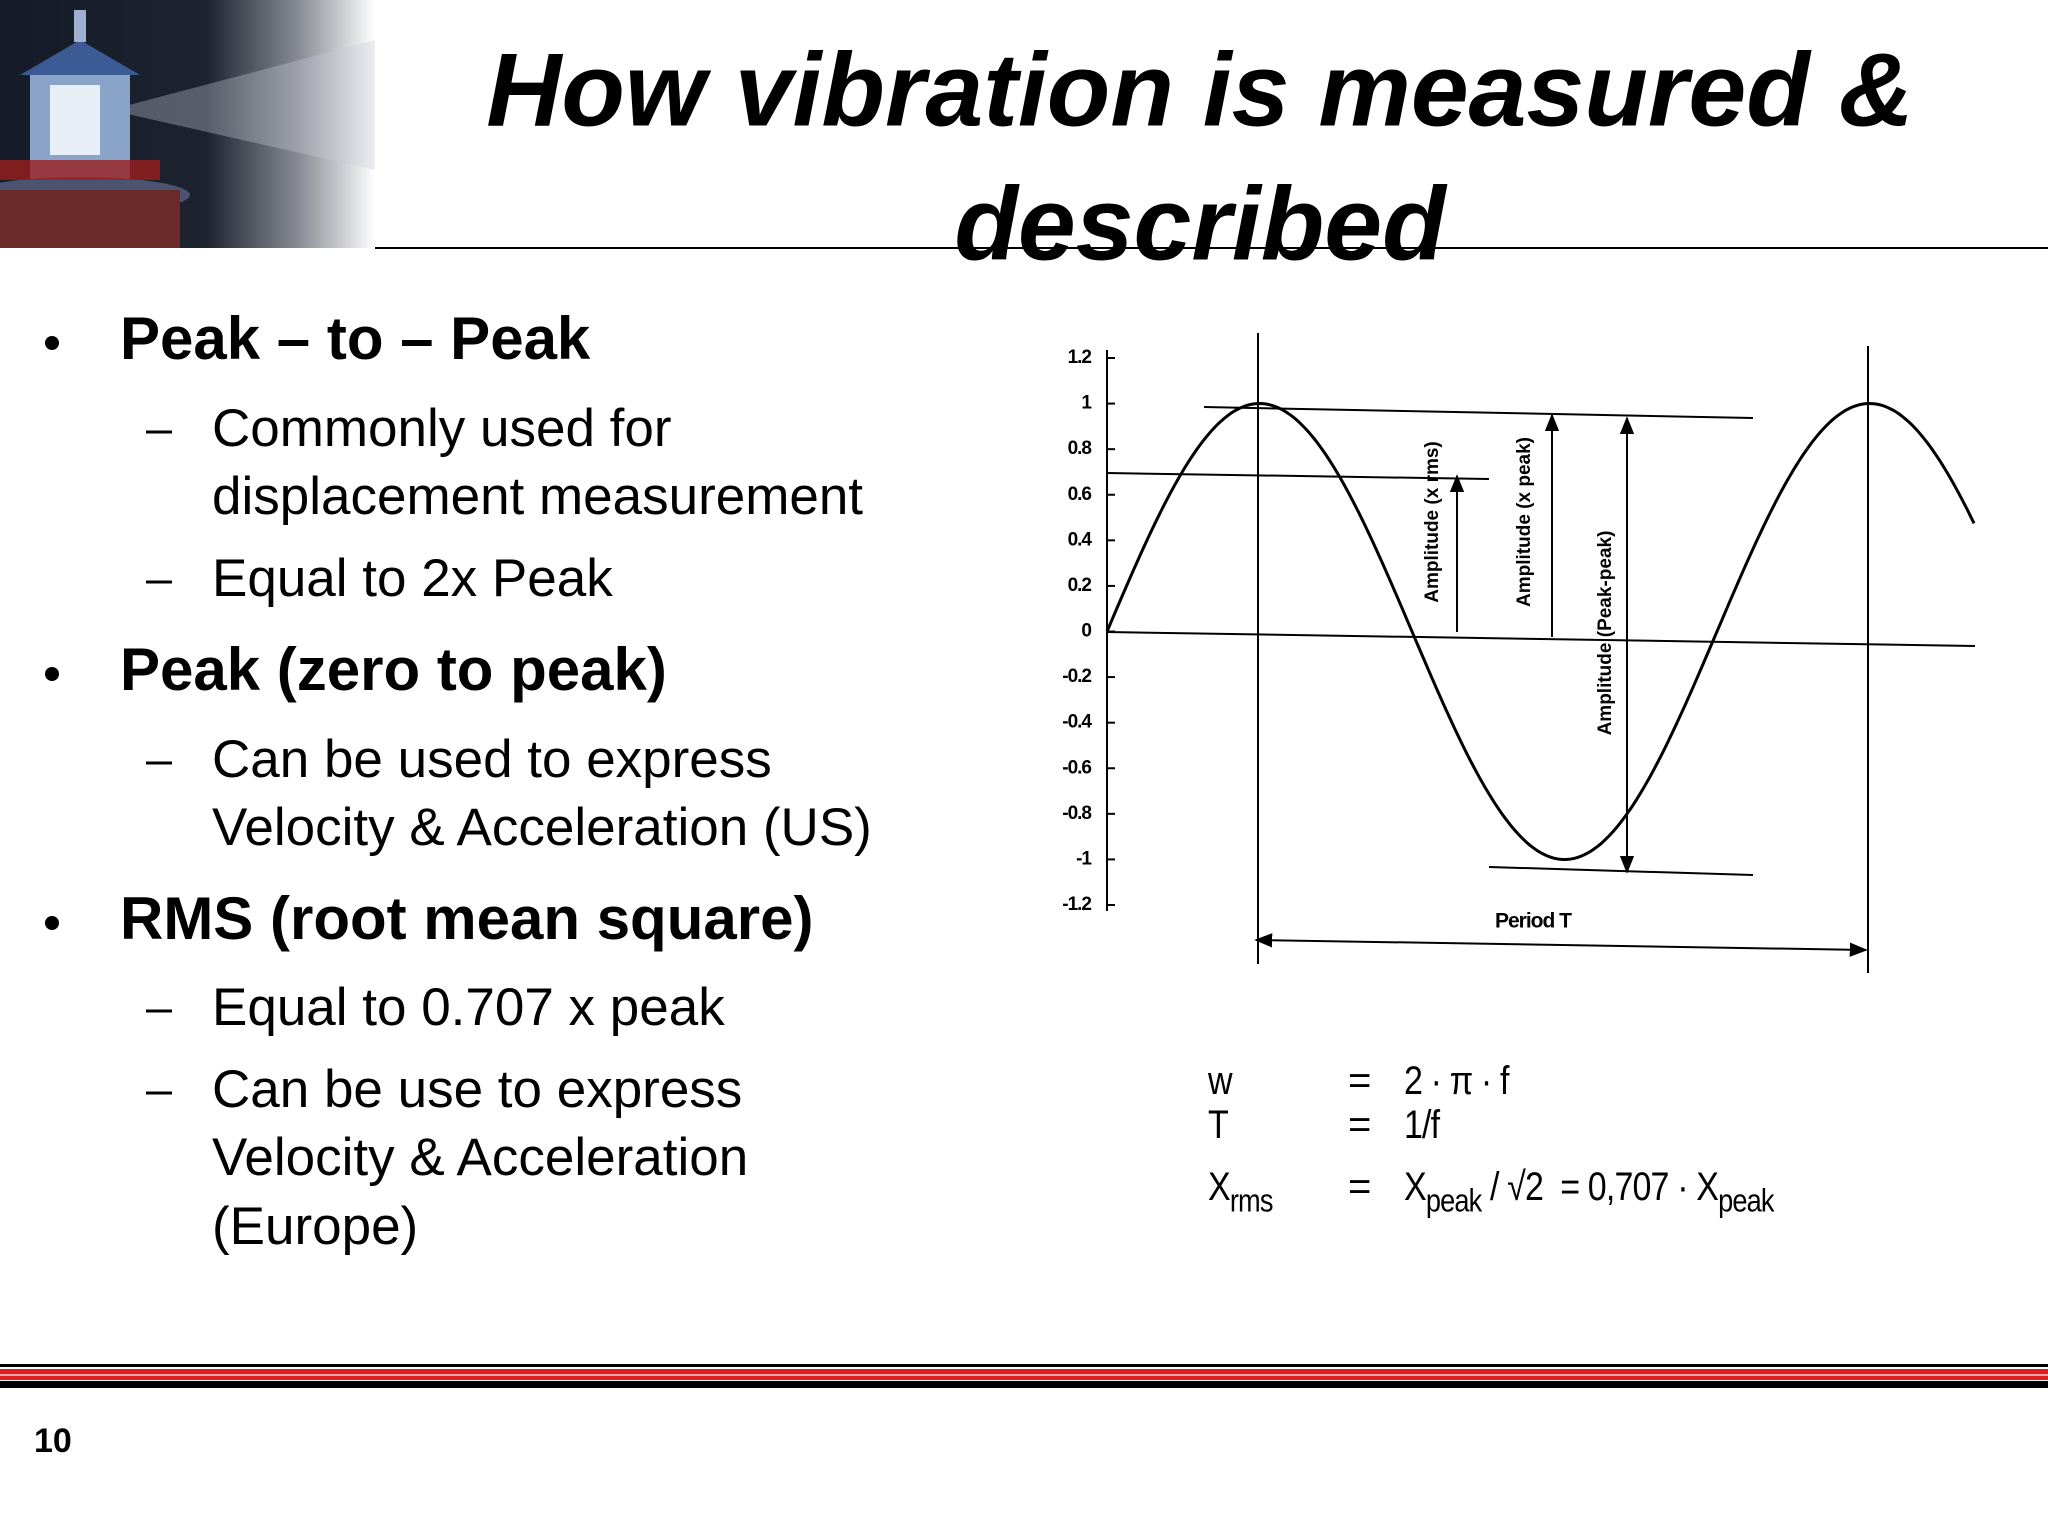 This screenshot has width=2048, height=1534. I want to click on bullet-text: Peak – to – Peak, so click(355, 338).